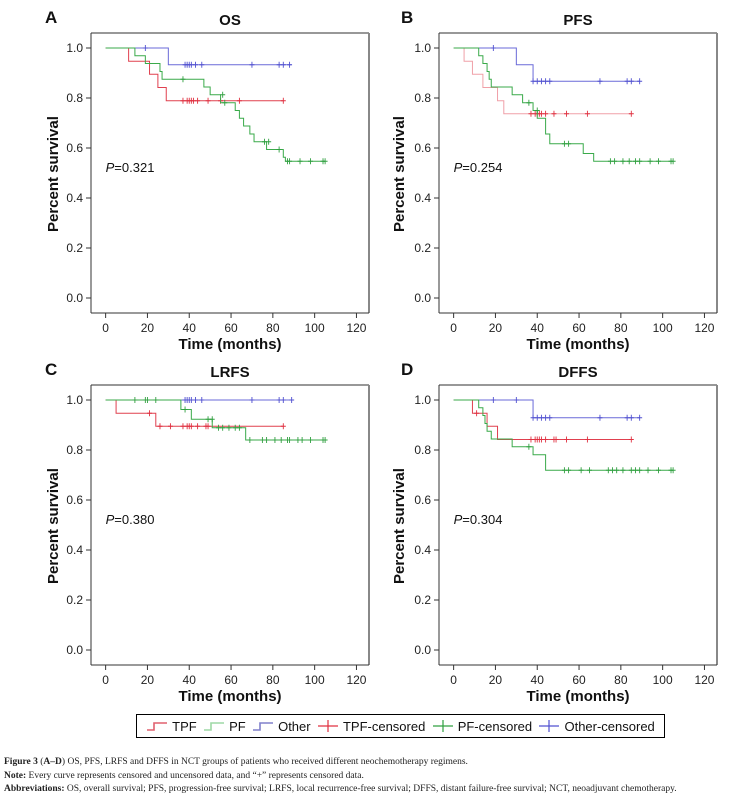  I want to click on panel-letter: A, so click(51, 17).